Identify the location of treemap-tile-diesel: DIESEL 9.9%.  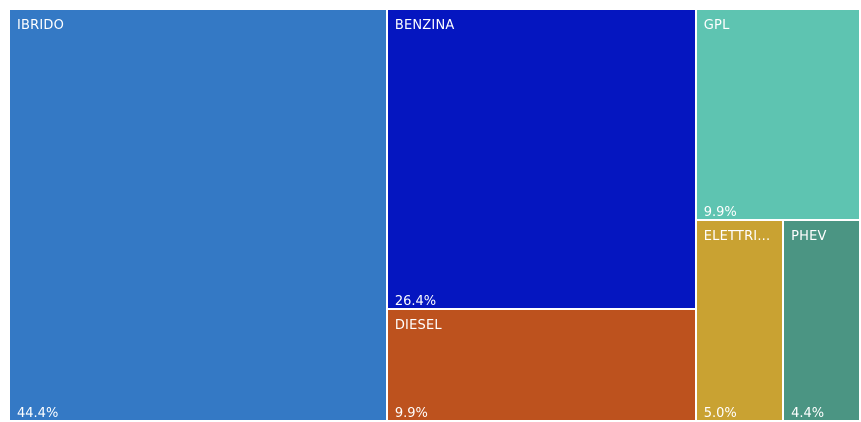
(541, 364).